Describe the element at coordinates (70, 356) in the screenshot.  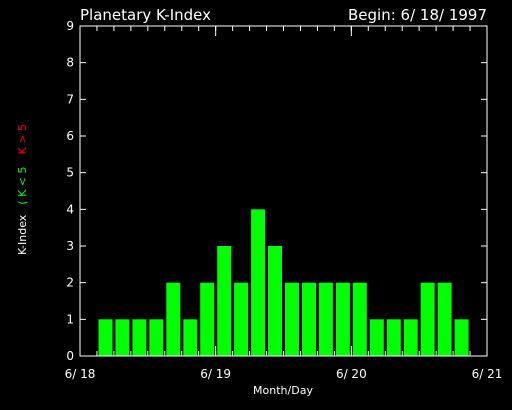
I see `y-tick-label: 0` at that location.